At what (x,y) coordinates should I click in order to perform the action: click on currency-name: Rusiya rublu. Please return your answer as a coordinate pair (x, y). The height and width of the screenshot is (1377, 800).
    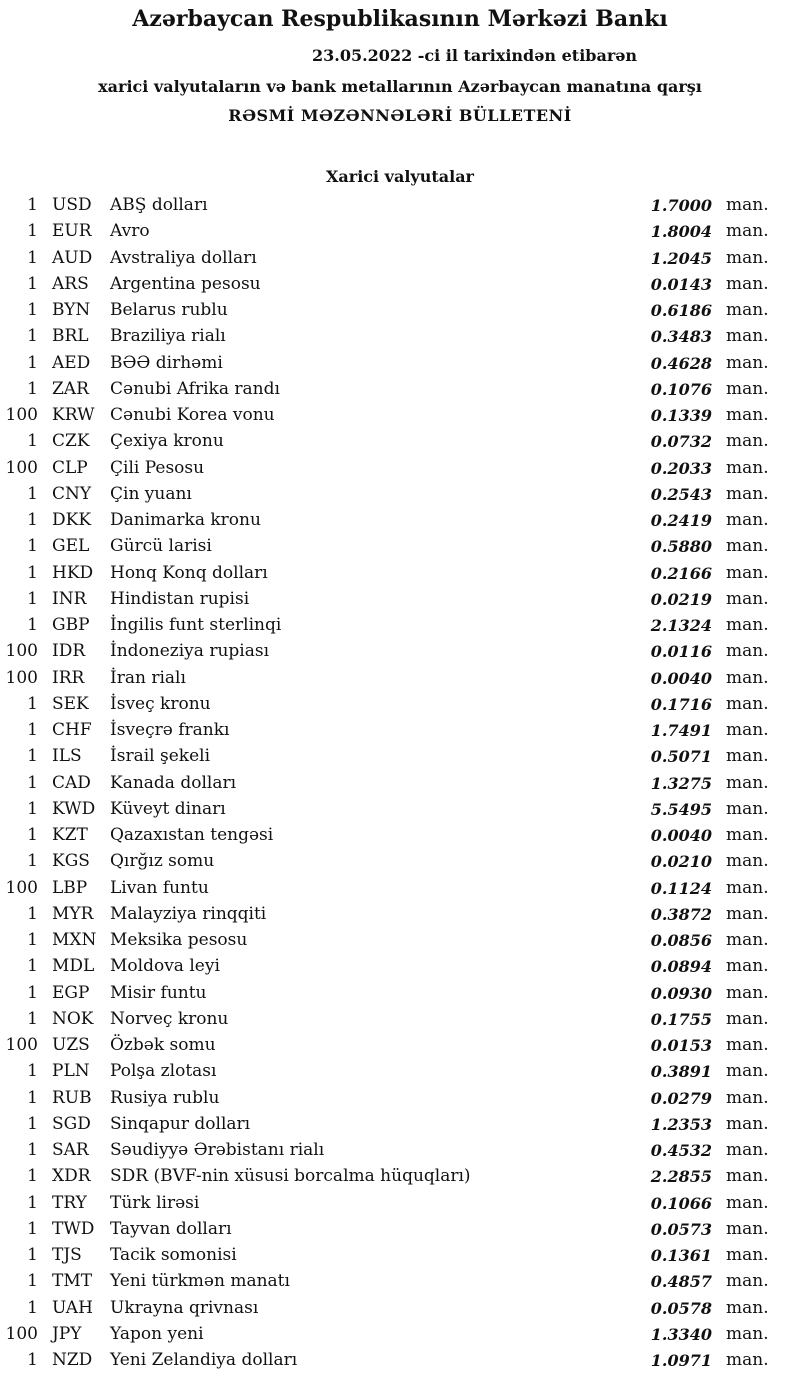
    Looking at the image, I should click on (165, 1097).